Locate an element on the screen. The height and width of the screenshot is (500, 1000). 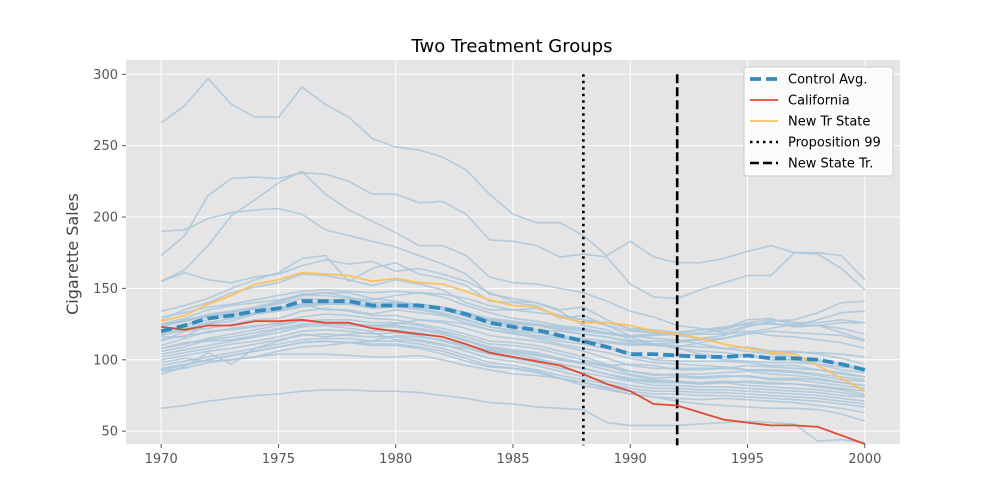
x-tick-label: 1995 is located at coordinates (747, 459).